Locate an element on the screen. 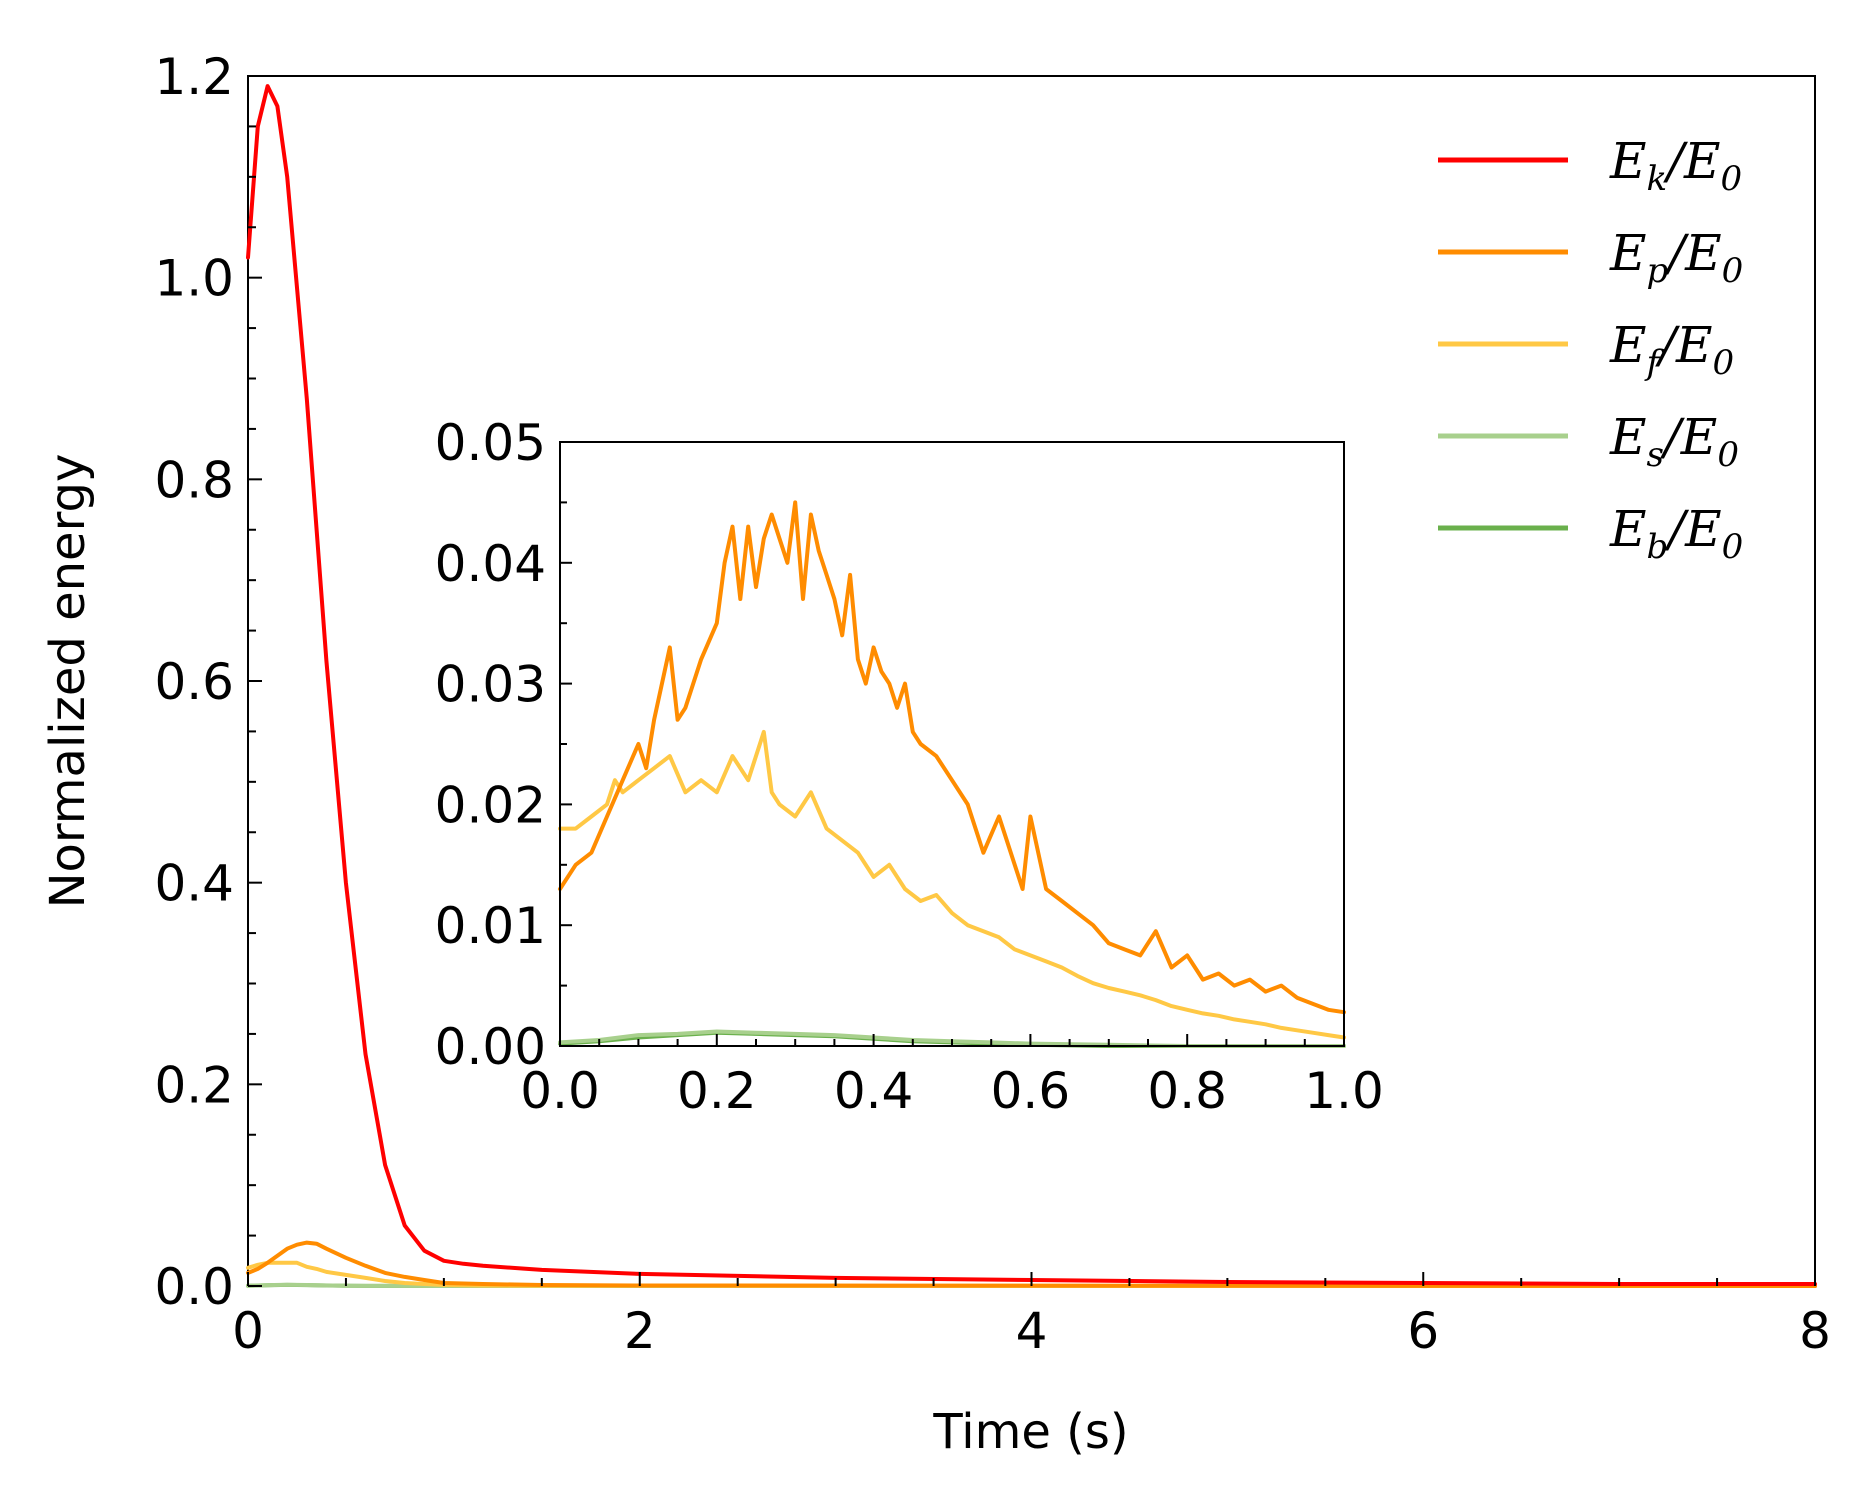  main-y-tick-label: 0.0 is located at coordinates (194, 1287).